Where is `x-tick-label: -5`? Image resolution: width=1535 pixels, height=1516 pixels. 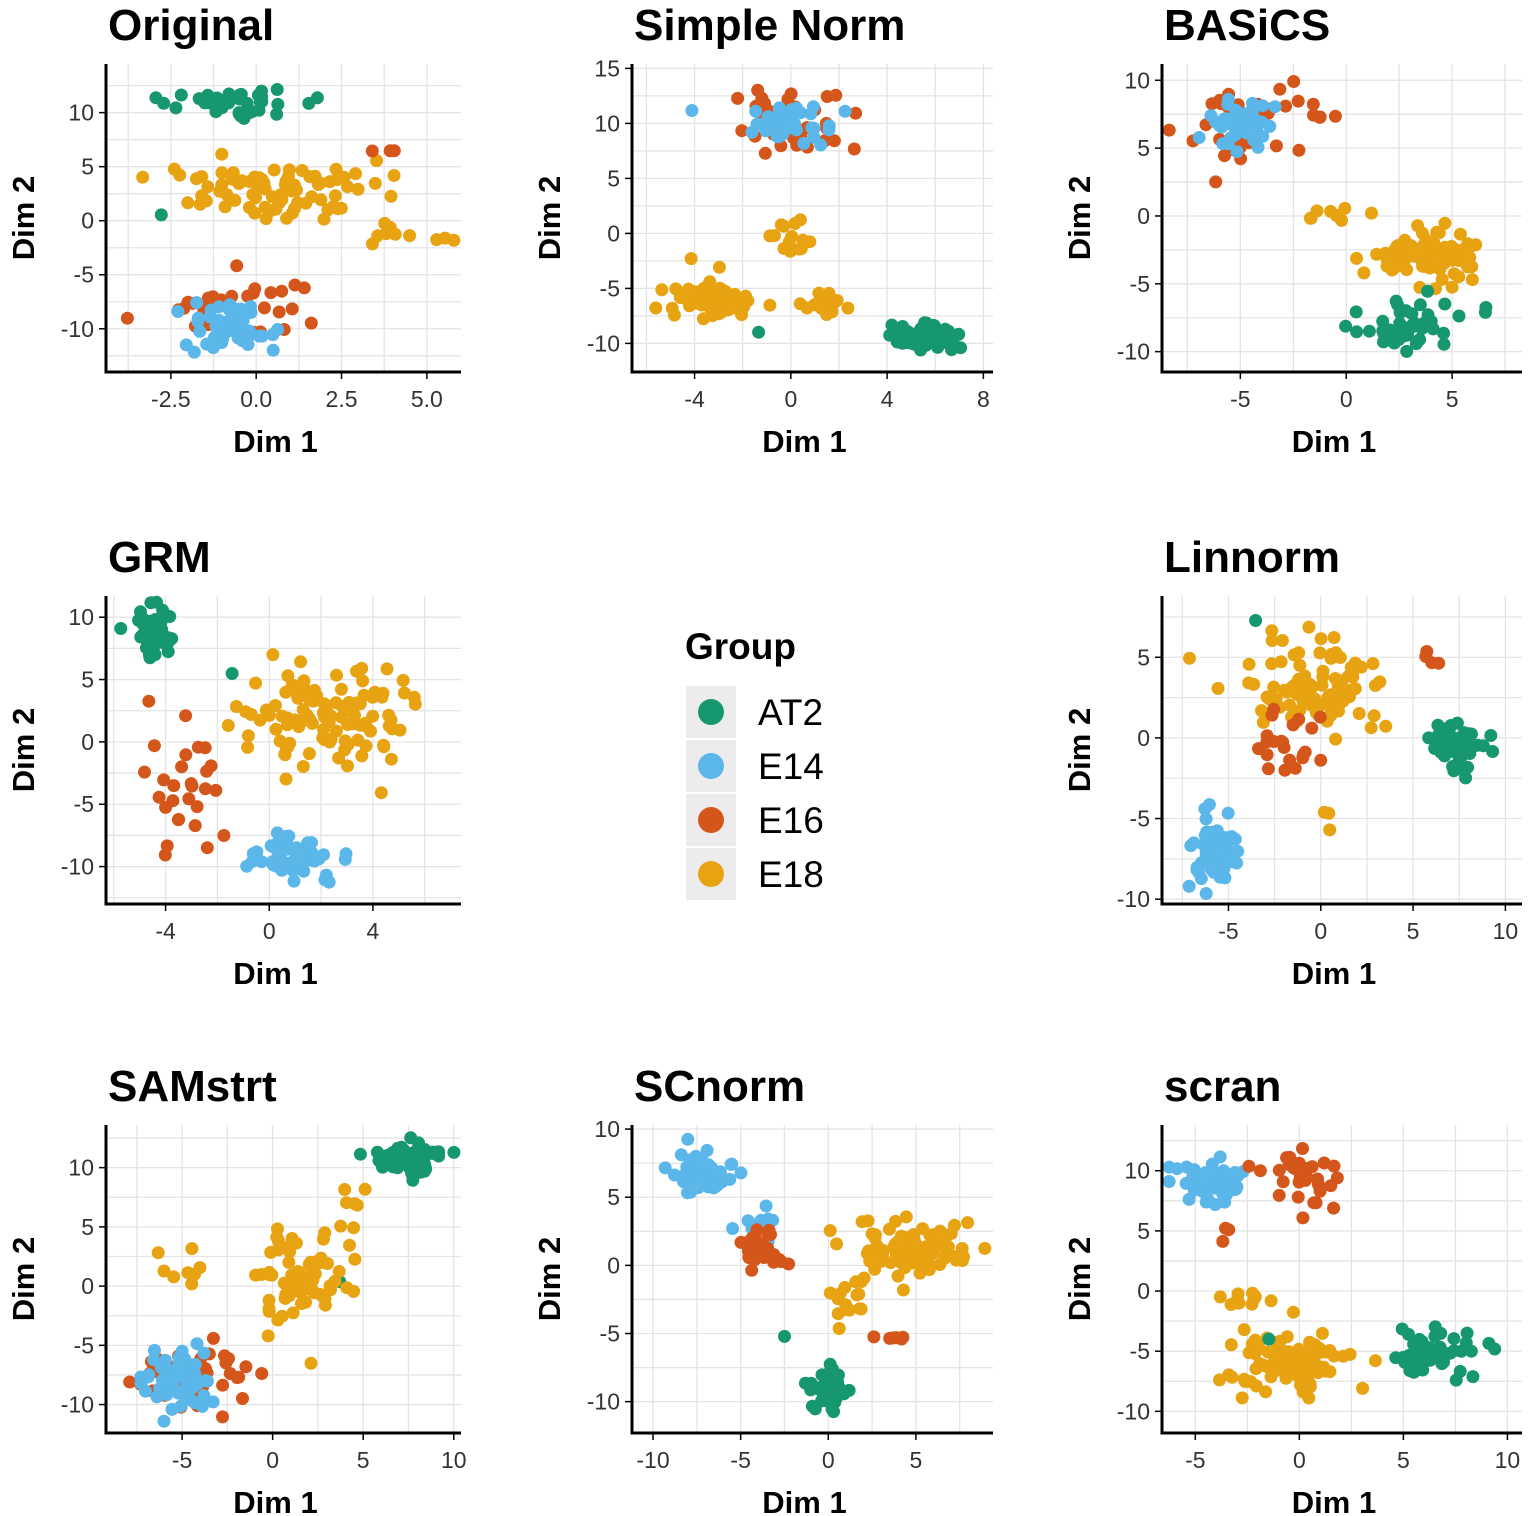
x-tick-label: -5 is located at coordinates (1240, 399).